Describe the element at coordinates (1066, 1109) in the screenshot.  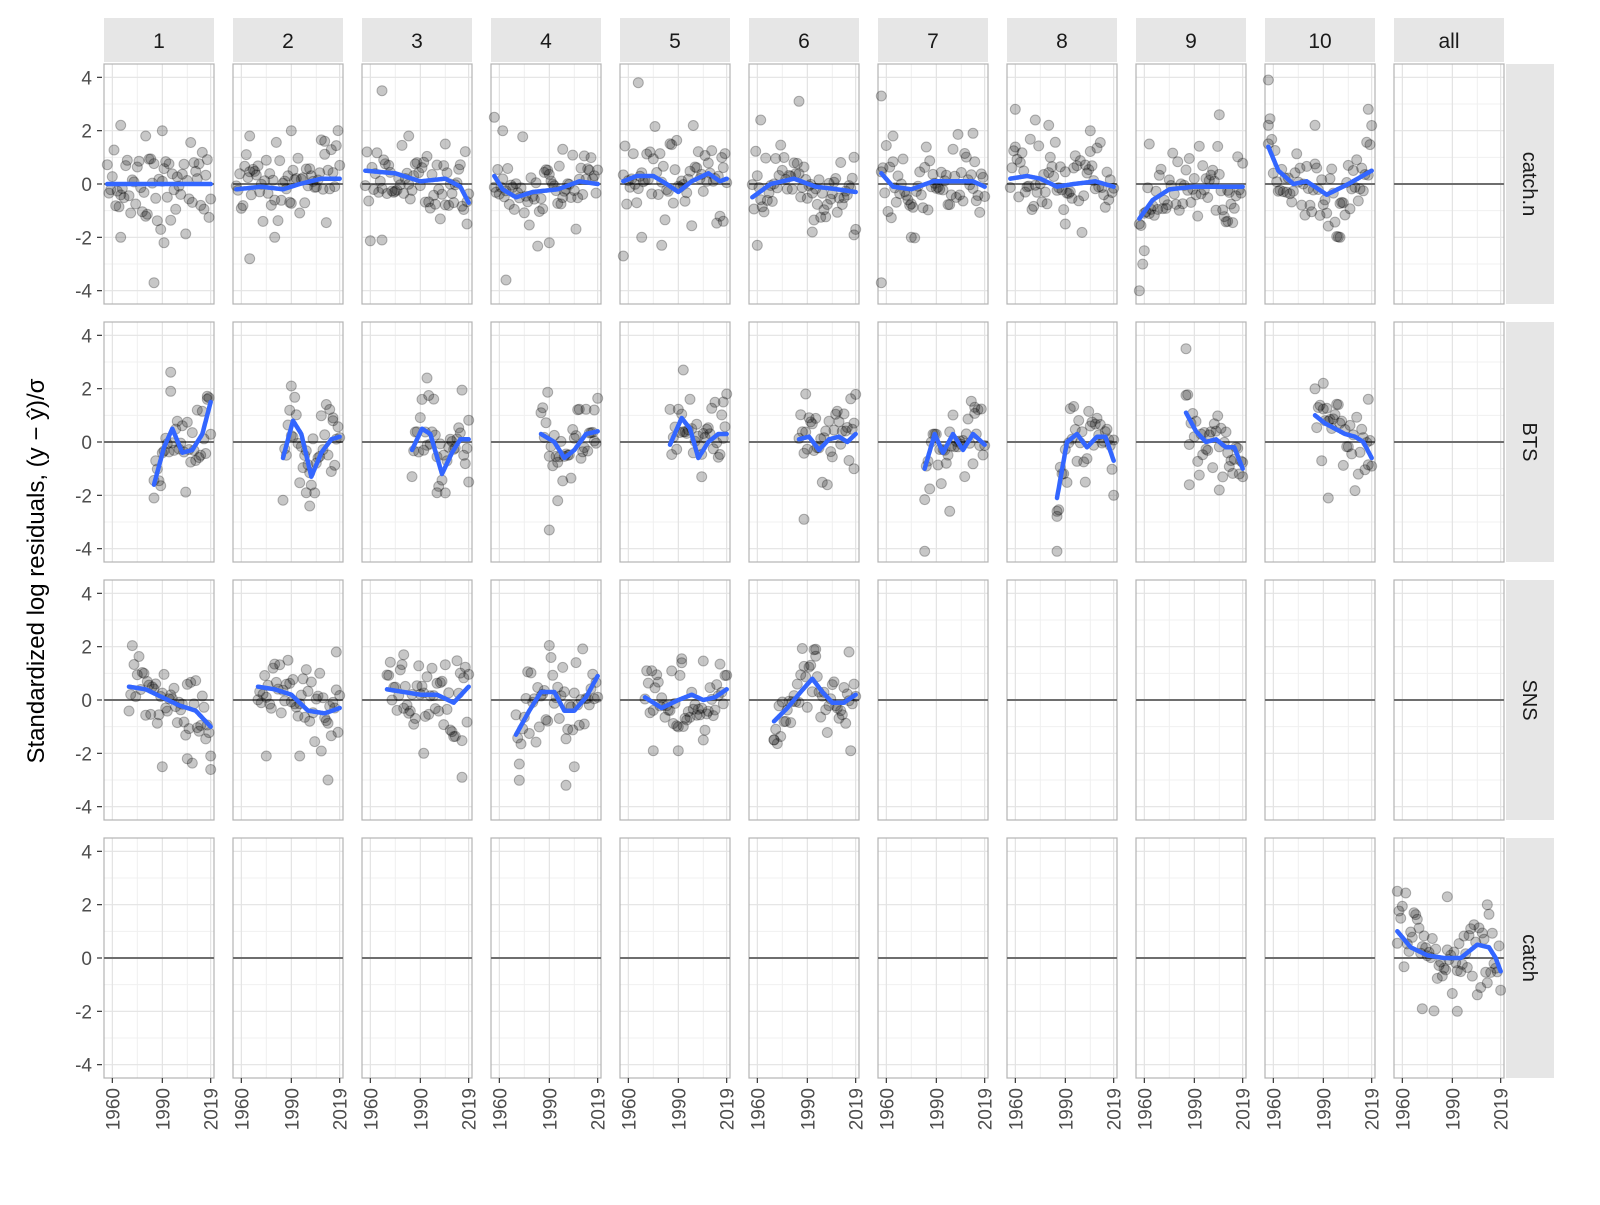
I see `x-tick-label: 1990` at that location.